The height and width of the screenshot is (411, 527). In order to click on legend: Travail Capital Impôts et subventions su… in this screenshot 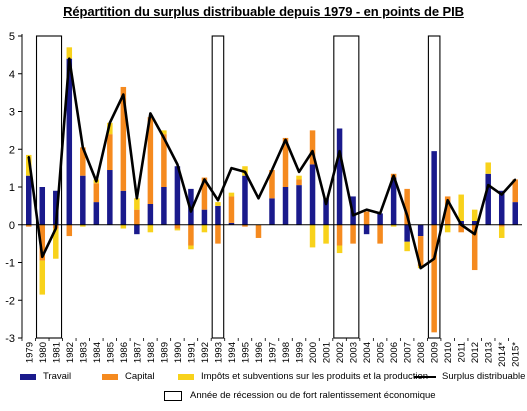, I will do `click(269, 389)`.